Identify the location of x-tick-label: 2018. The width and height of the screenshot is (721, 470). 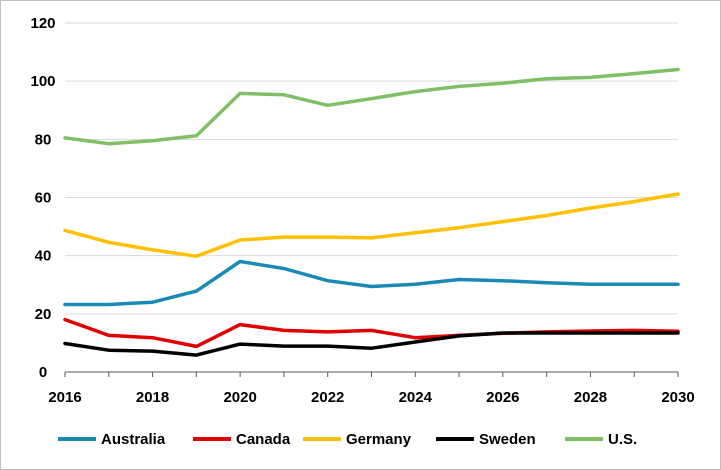
(152, 397).